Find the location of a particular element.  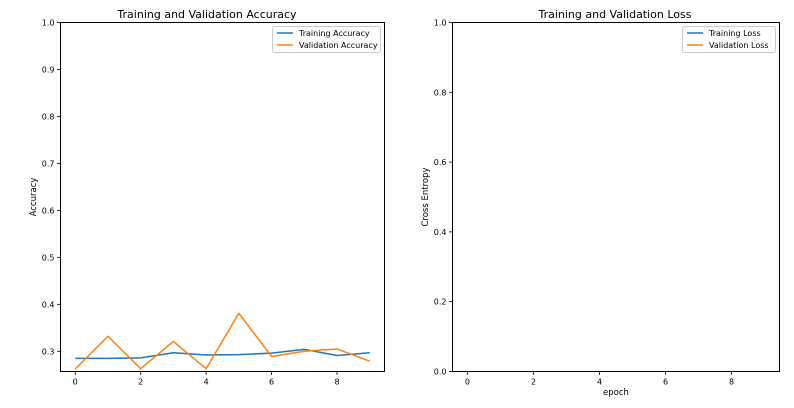

loss-legend-label-training: Training Loss is located at coordinates (734, 33).